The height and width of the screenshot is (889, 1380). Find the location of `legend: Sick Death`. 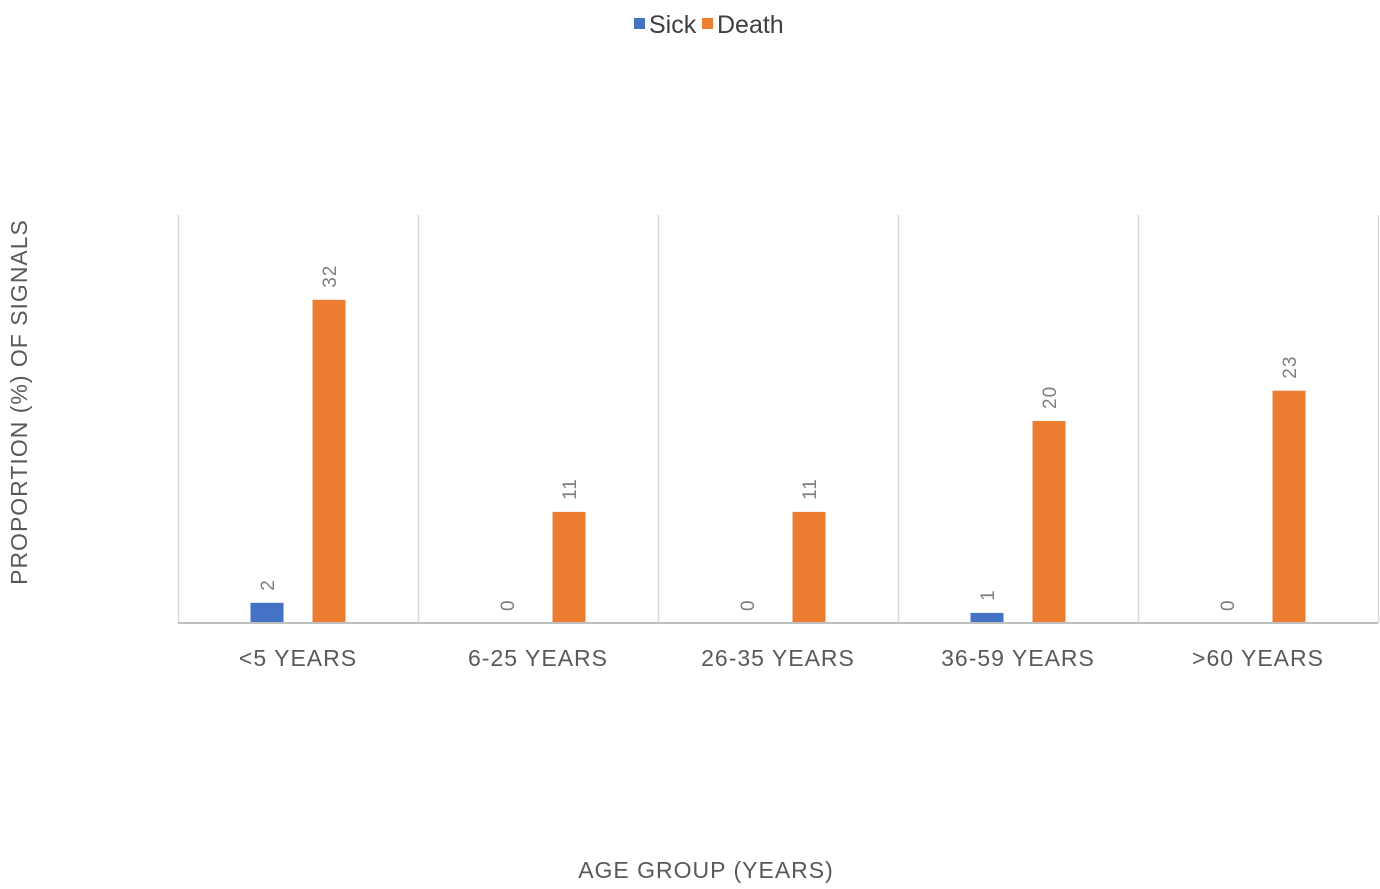

legend: Sick Death is located at coordinates (709, 25).